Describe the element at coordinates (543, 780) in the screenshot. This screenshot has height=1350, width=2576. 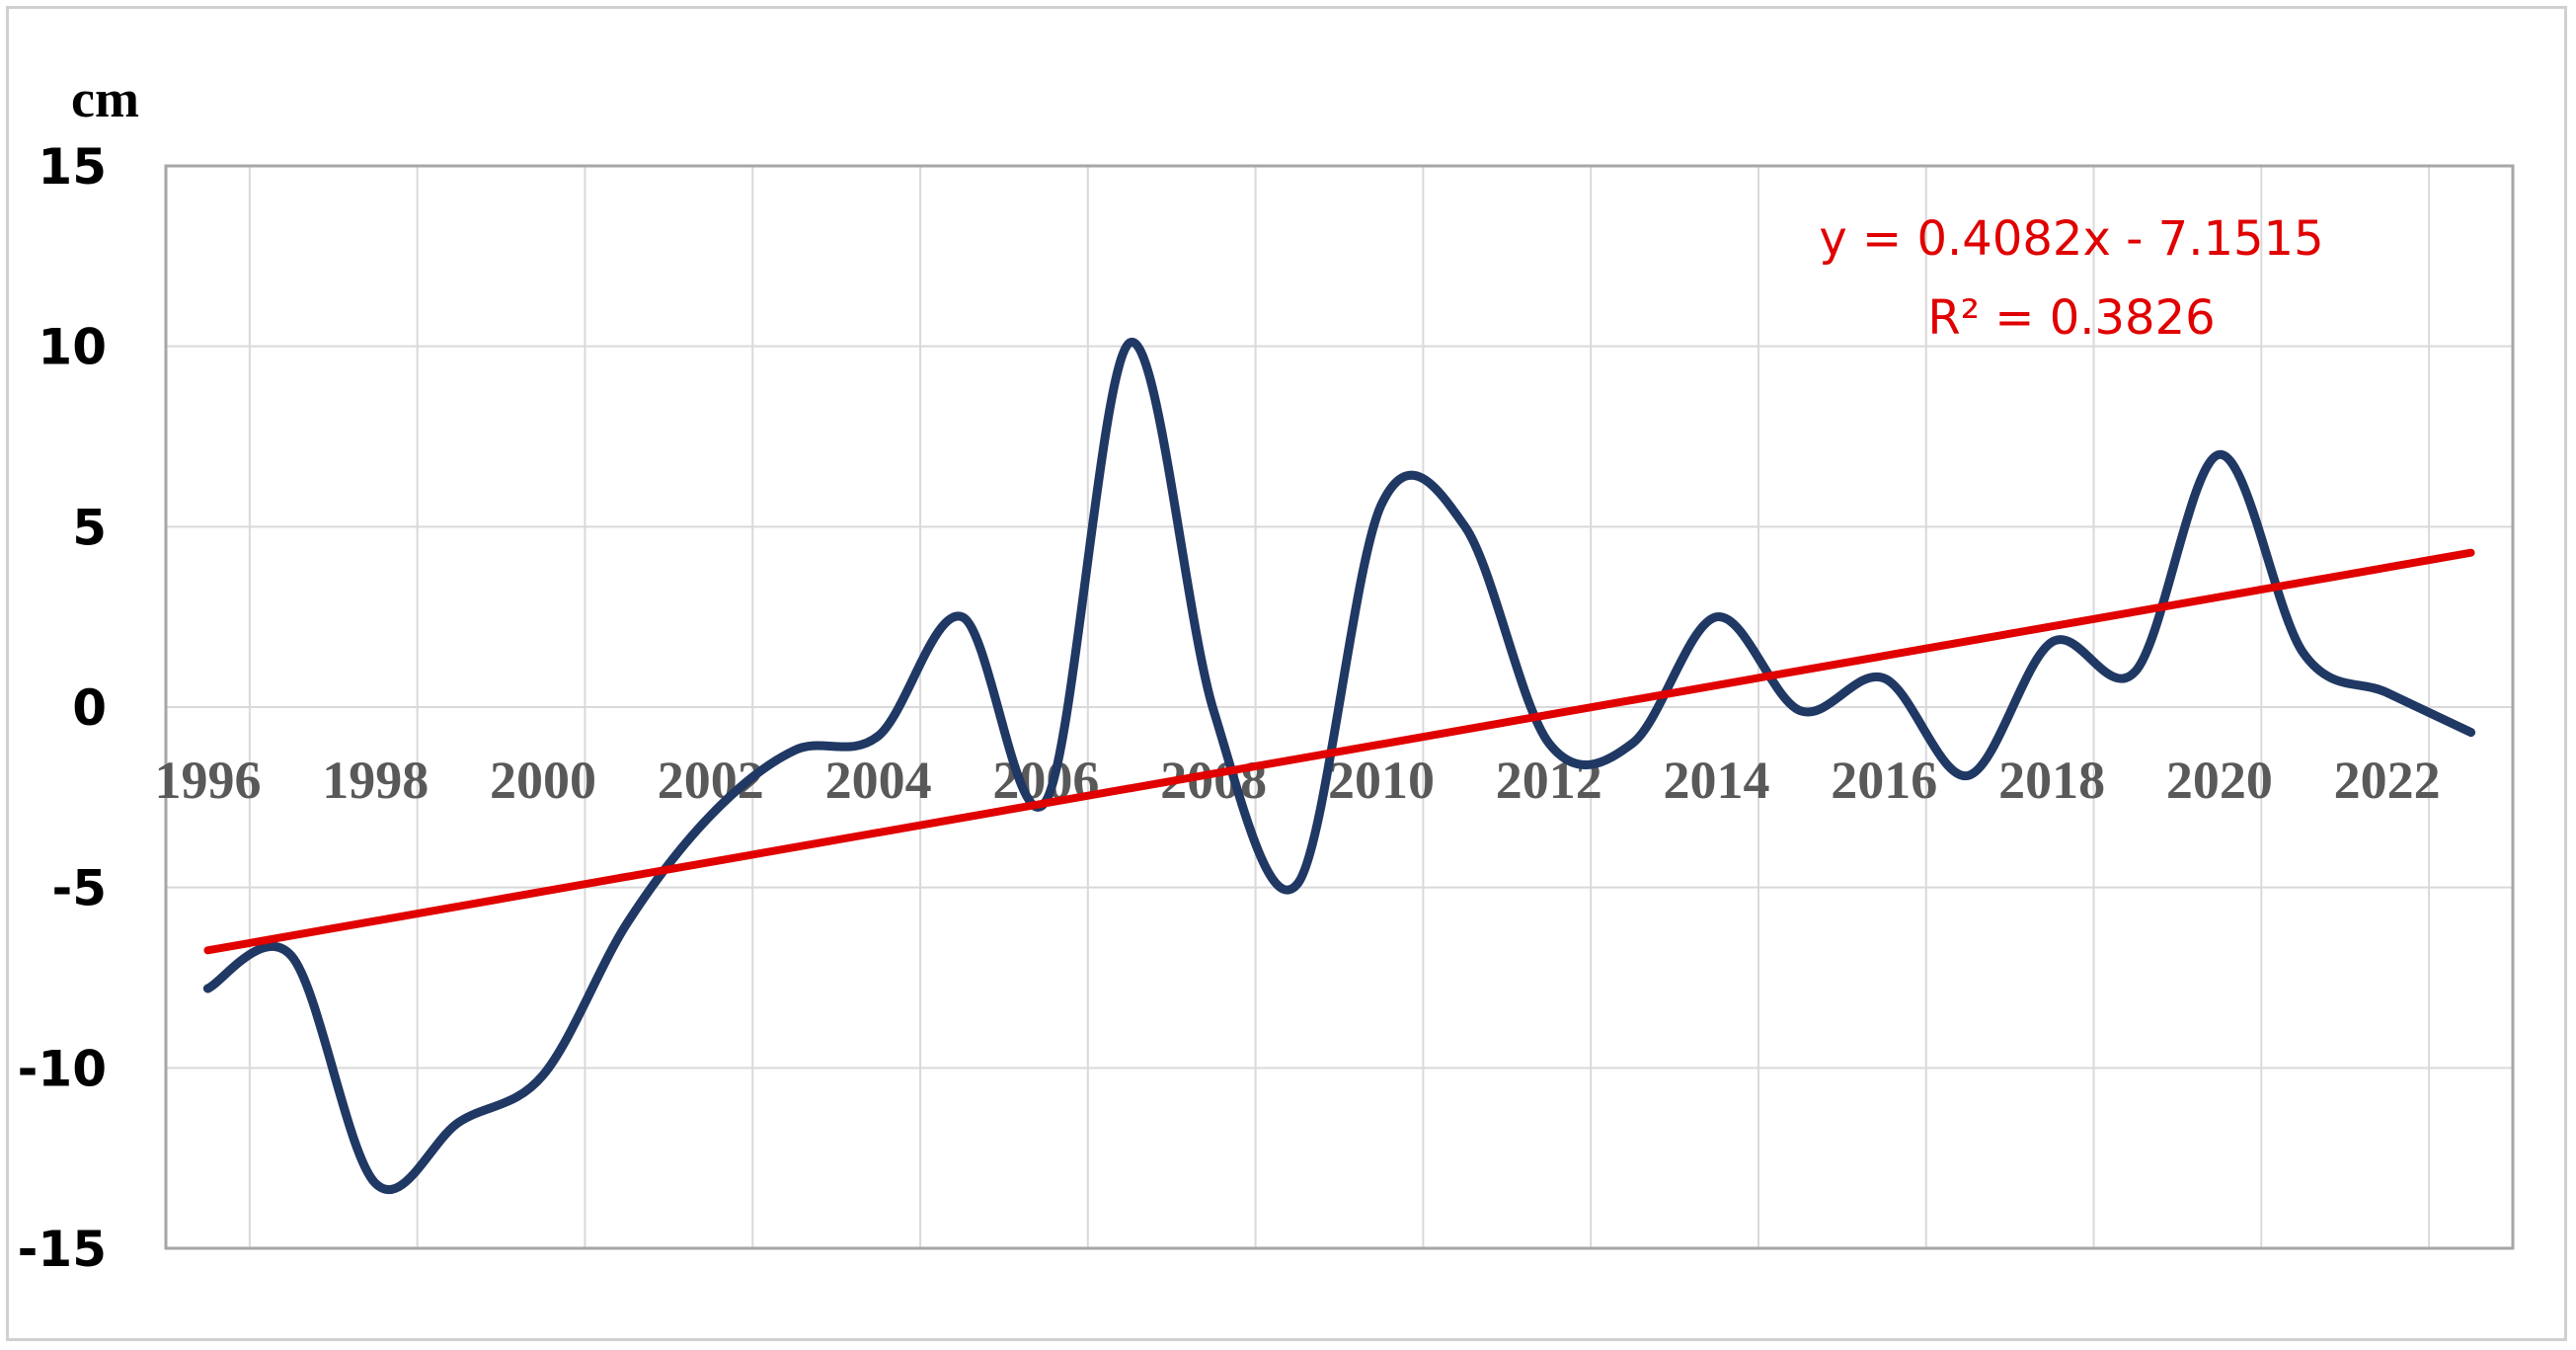
I see `x-tick-label: 2000` at that location.